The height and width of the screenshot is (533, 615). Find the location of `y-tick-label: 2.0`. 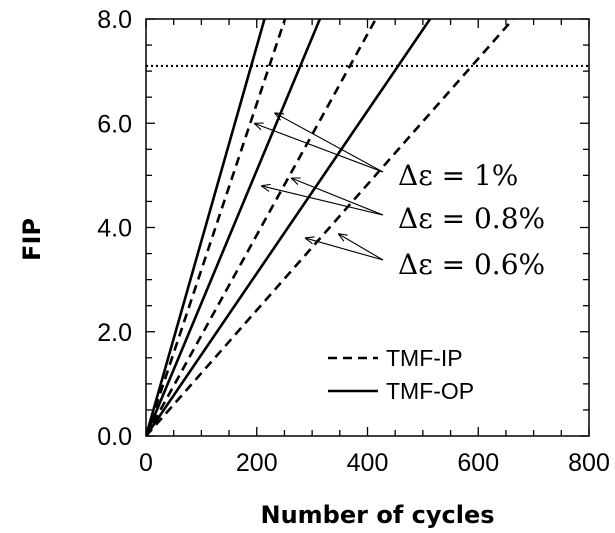

y-tick-label: 2.0 is located at coordinates (114, 333).